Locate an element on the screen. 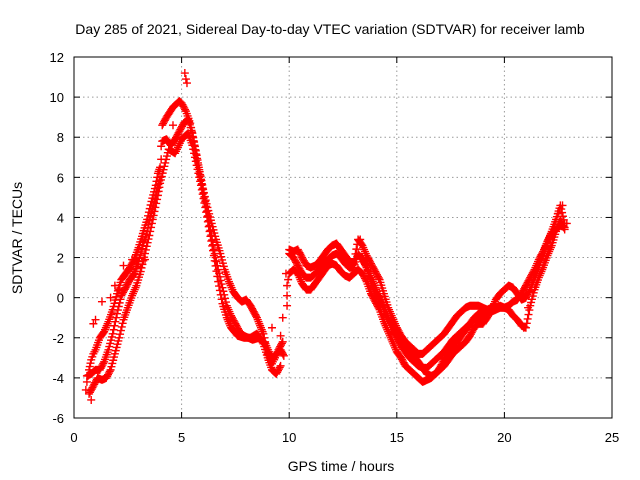 This screenshot has height=480, width=640. x-tick-label: 10 is located at coordinates (289, 437).